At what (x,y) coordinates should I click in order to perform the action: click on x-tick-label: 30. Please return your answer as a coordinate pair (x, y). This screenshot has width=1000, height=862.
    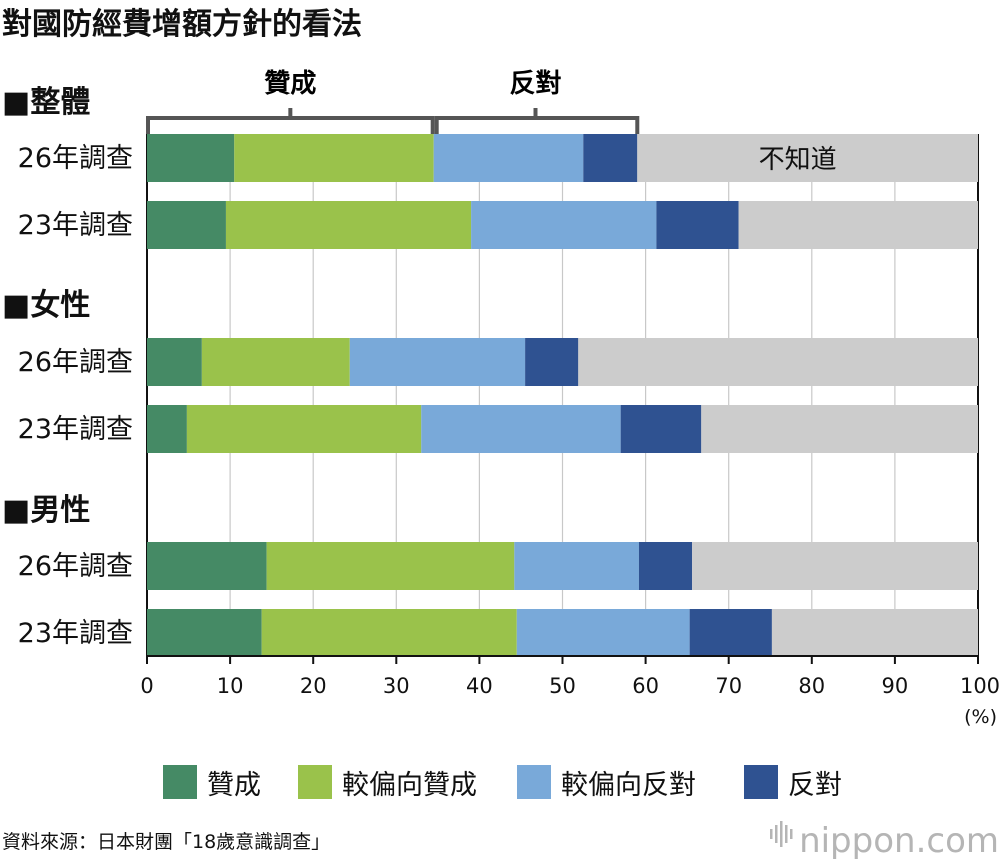
    Looking at the image, I should click on (396, 686).